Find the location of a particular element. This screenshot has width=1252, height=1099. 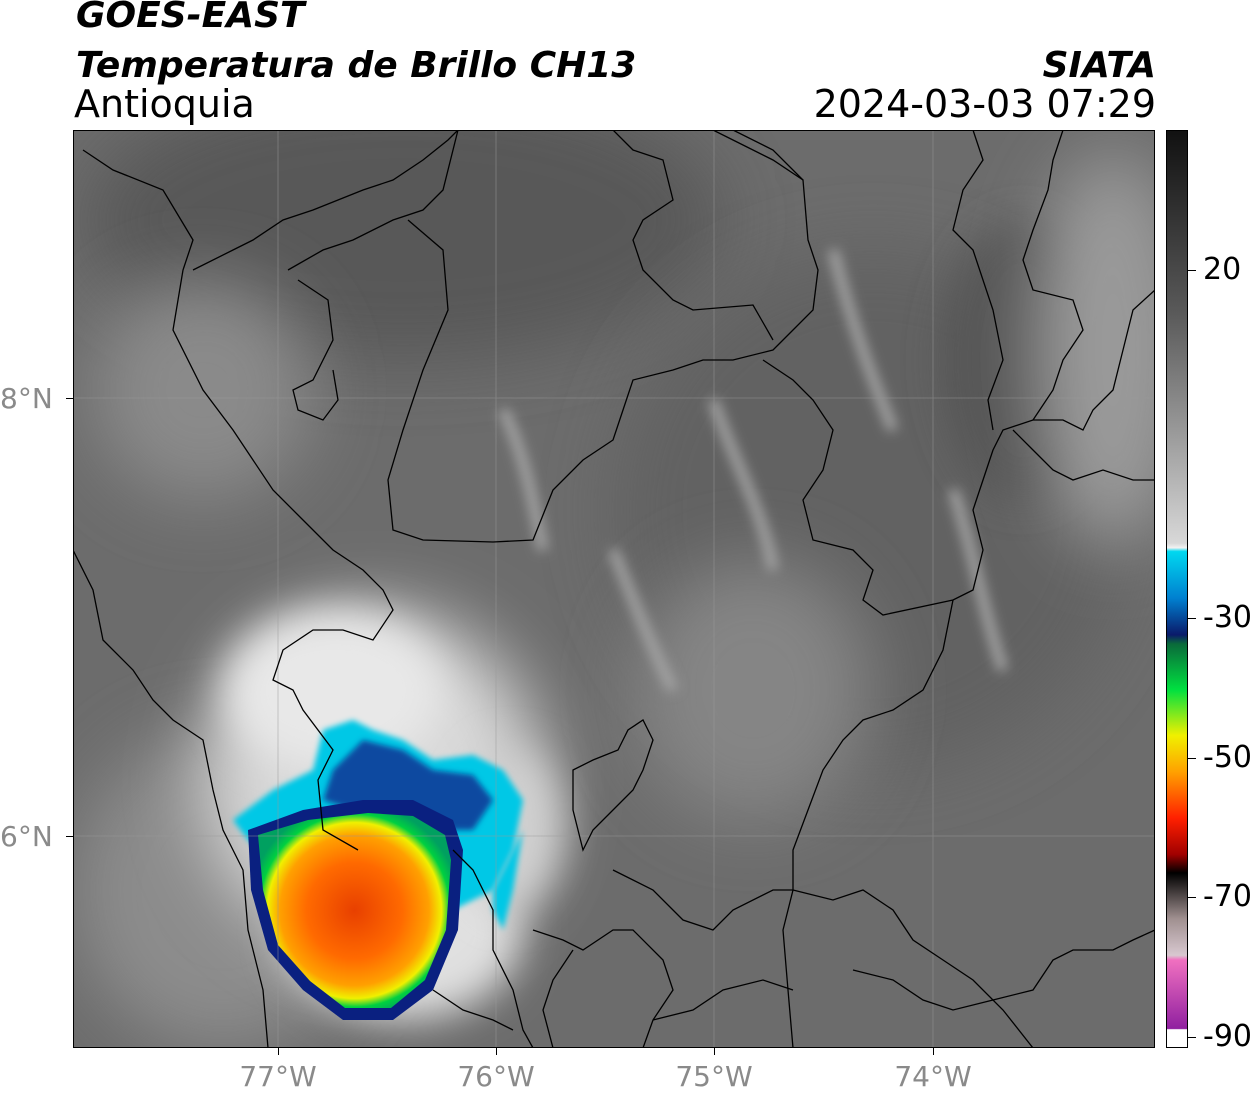

colorbar-label-minus30: -30 is located at coordinates (1227, 617).